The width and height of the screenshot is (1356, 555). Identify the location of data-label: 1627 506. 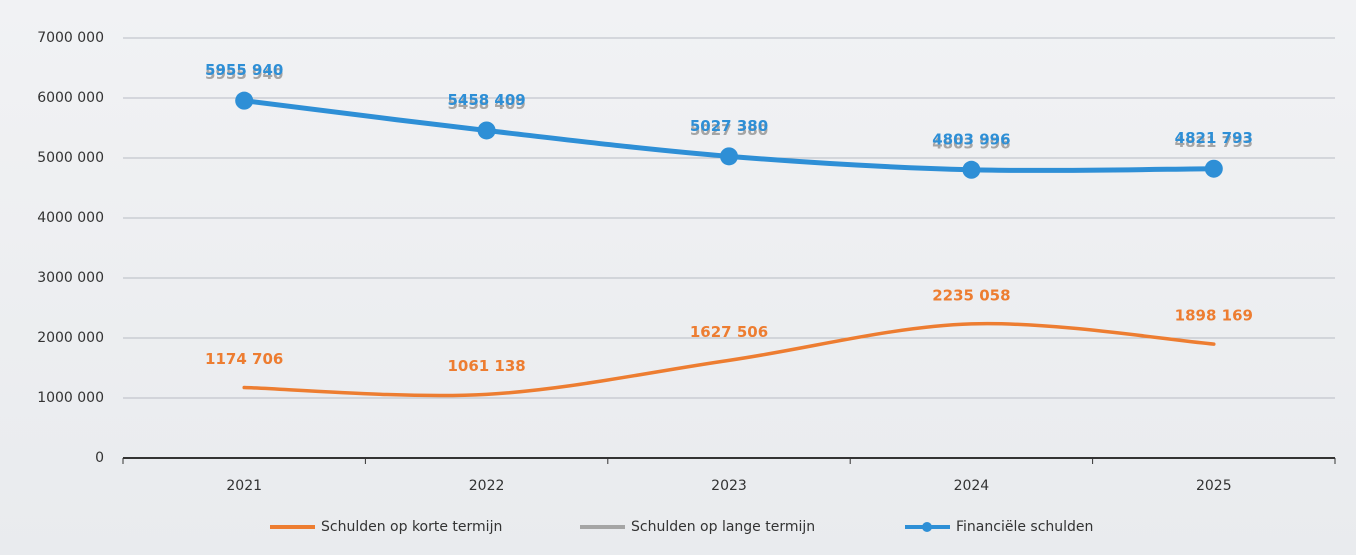
(729, 332).